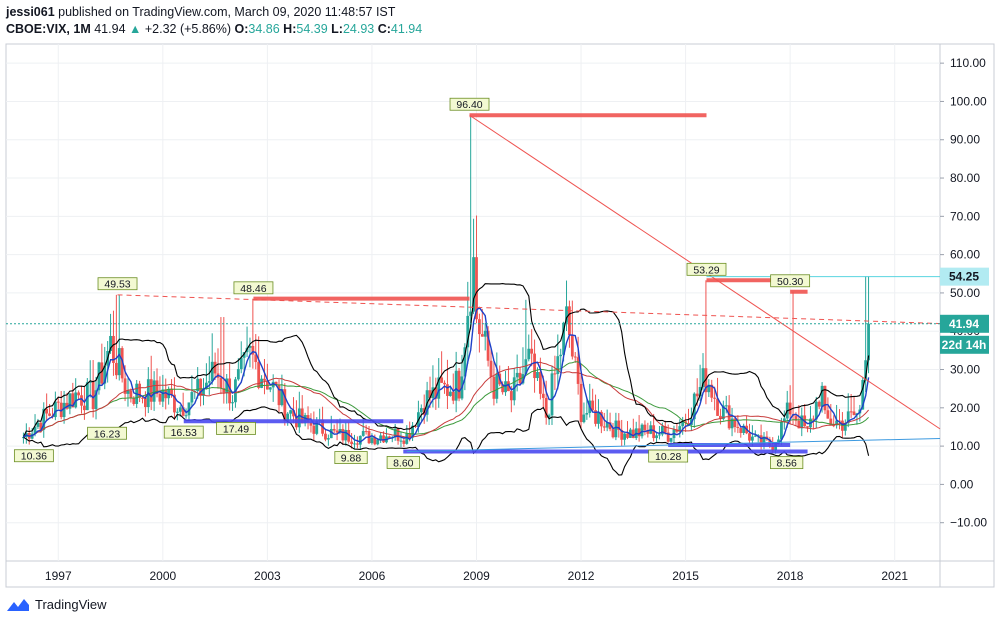 This screenshot has width=1008, height=624. I want to click on x-tick-label: 2009, so click(476, 576).